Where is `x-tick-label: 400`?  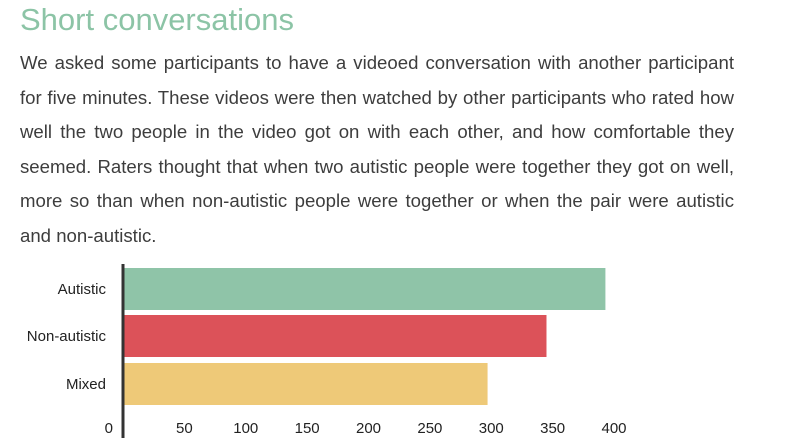
x-tick-label: 400 is located at coordinates (613, 428).